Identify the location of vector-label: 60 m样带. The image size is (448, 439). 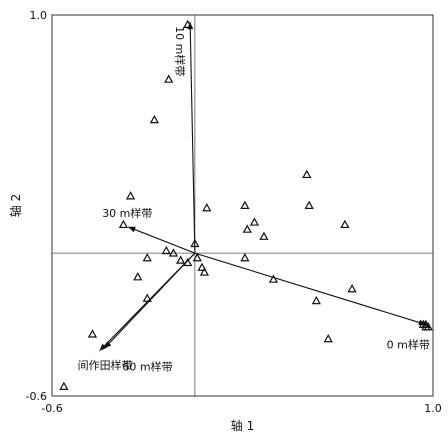
(147, 366).